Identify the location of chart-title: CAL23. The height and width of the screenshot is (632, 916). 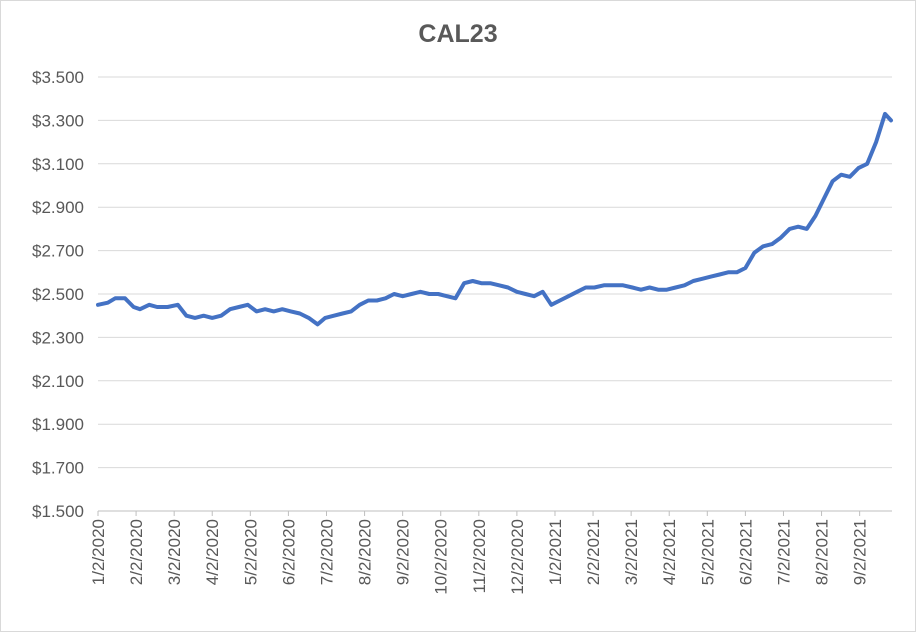
(458, 34).